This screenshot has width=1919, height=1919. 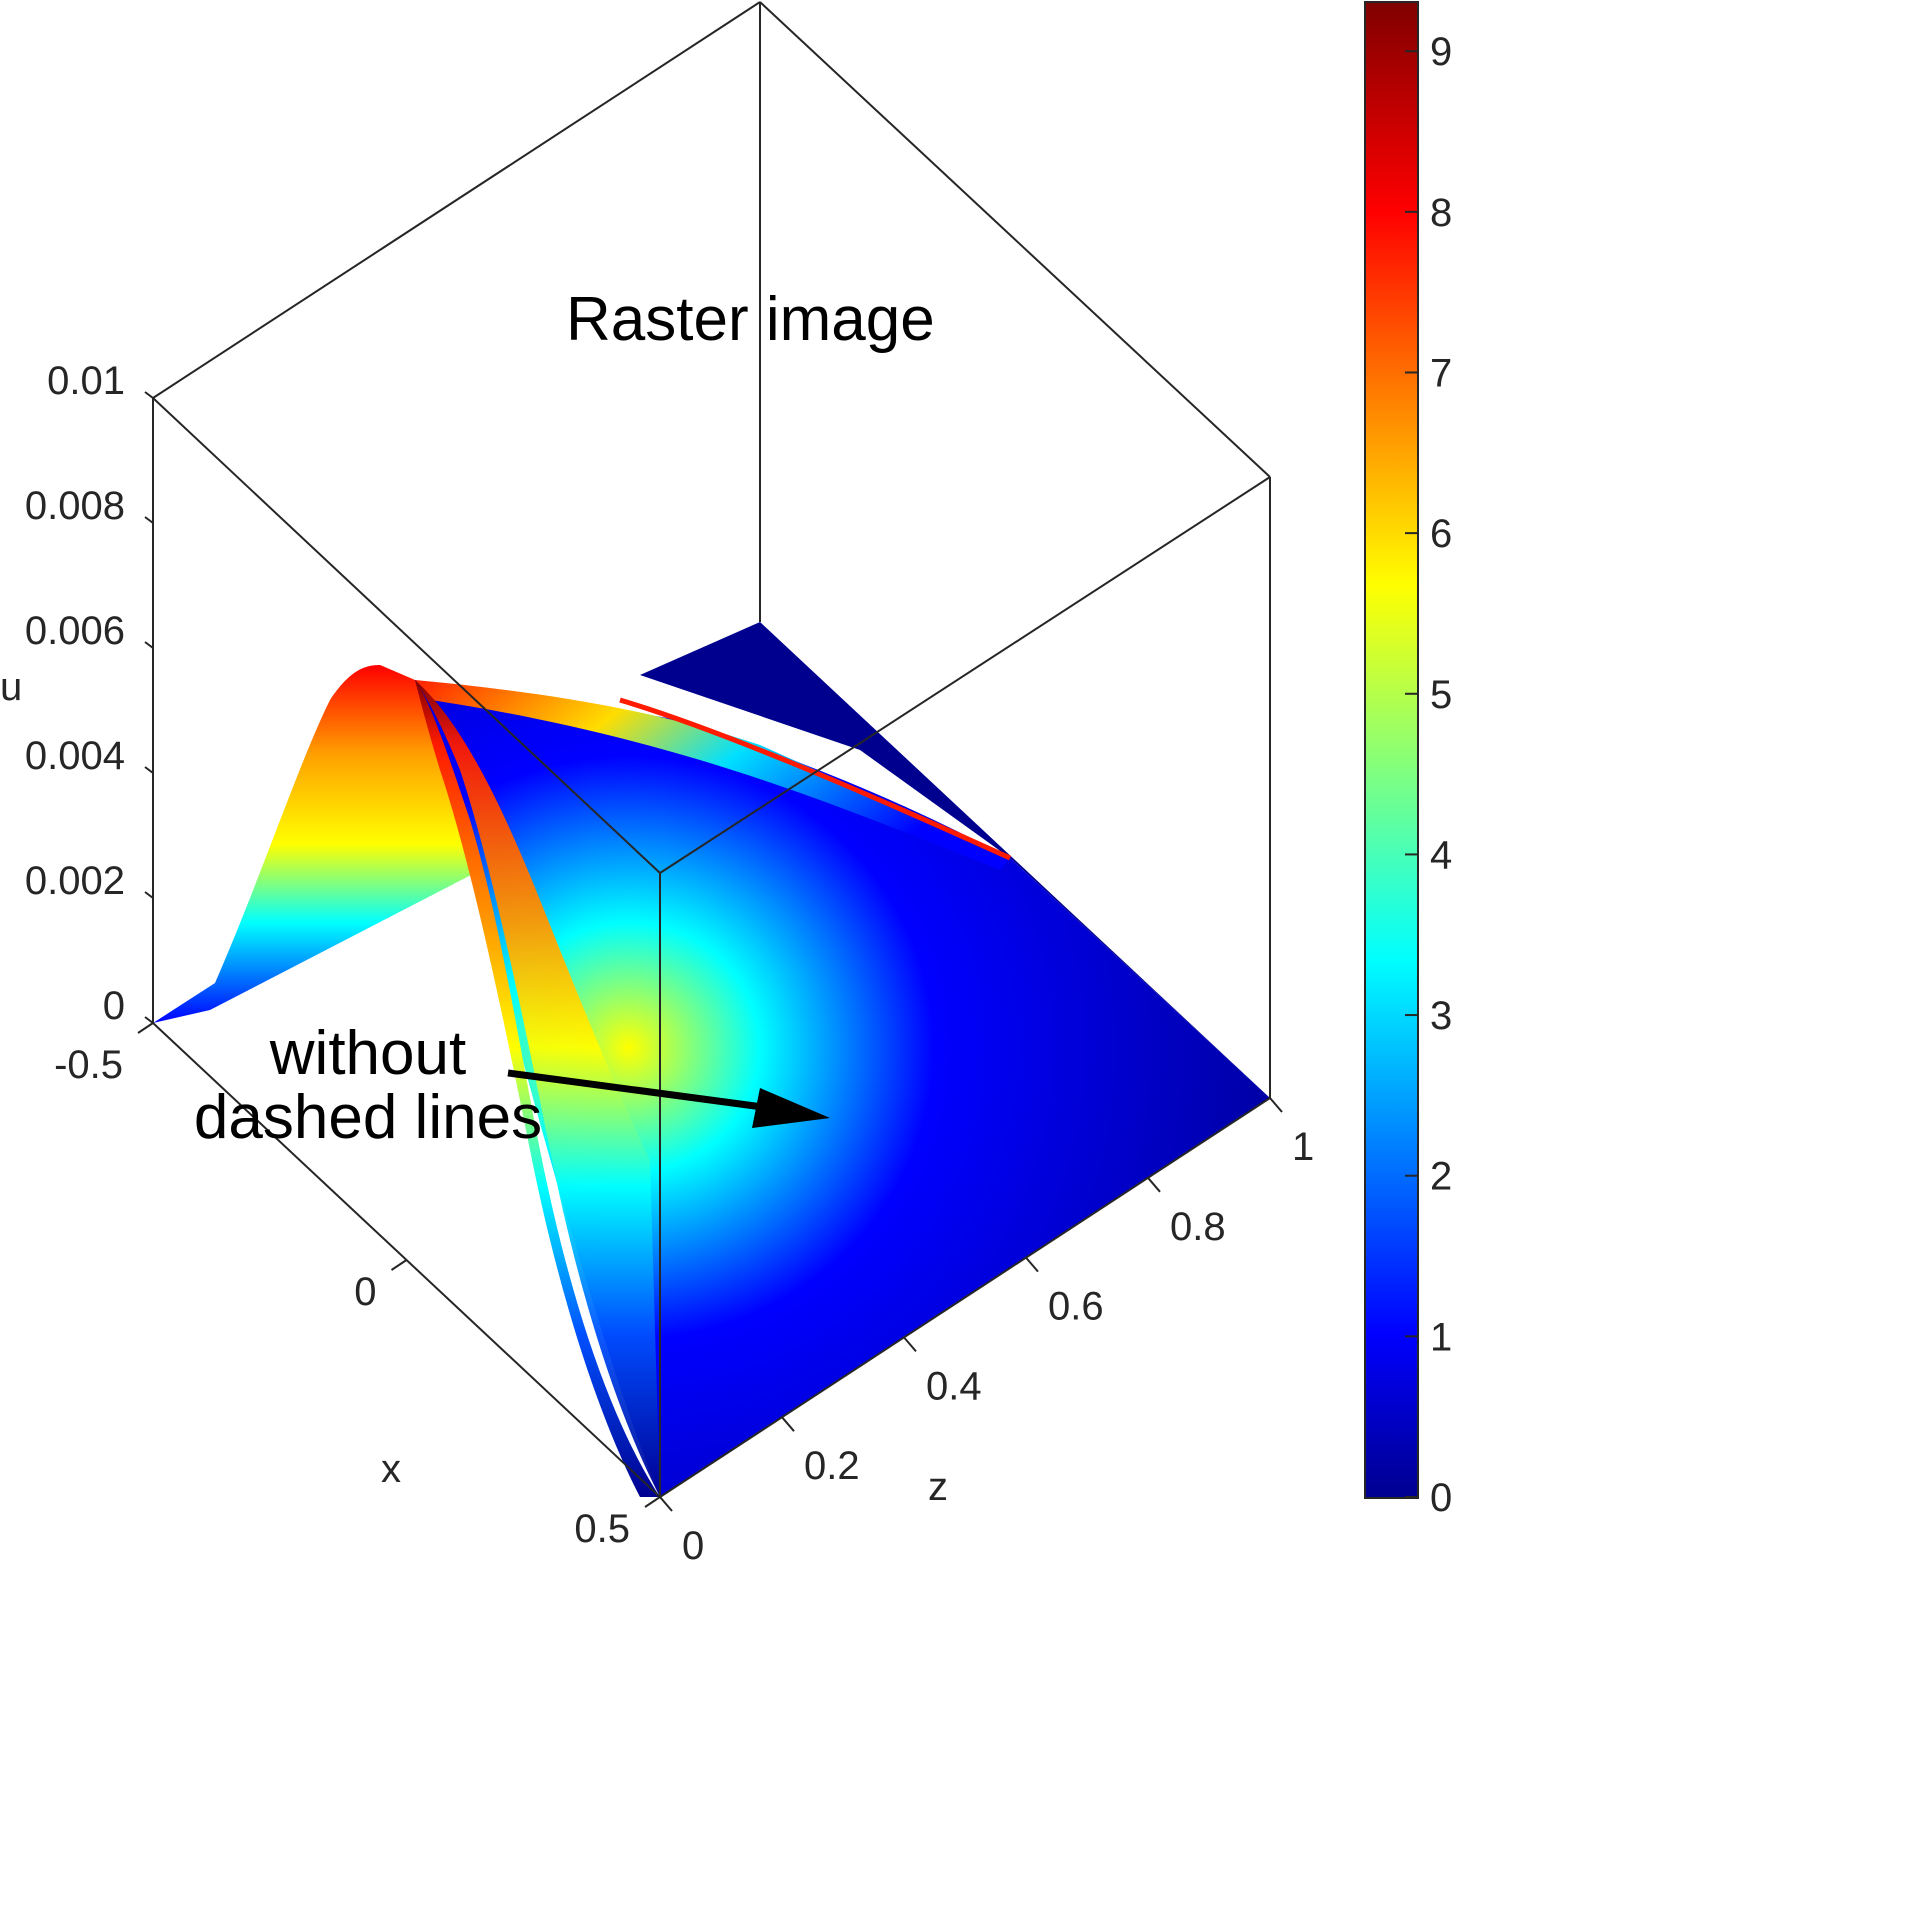 I want to click on colorbar-tick-label: 9, so click(x=1441, y=52).